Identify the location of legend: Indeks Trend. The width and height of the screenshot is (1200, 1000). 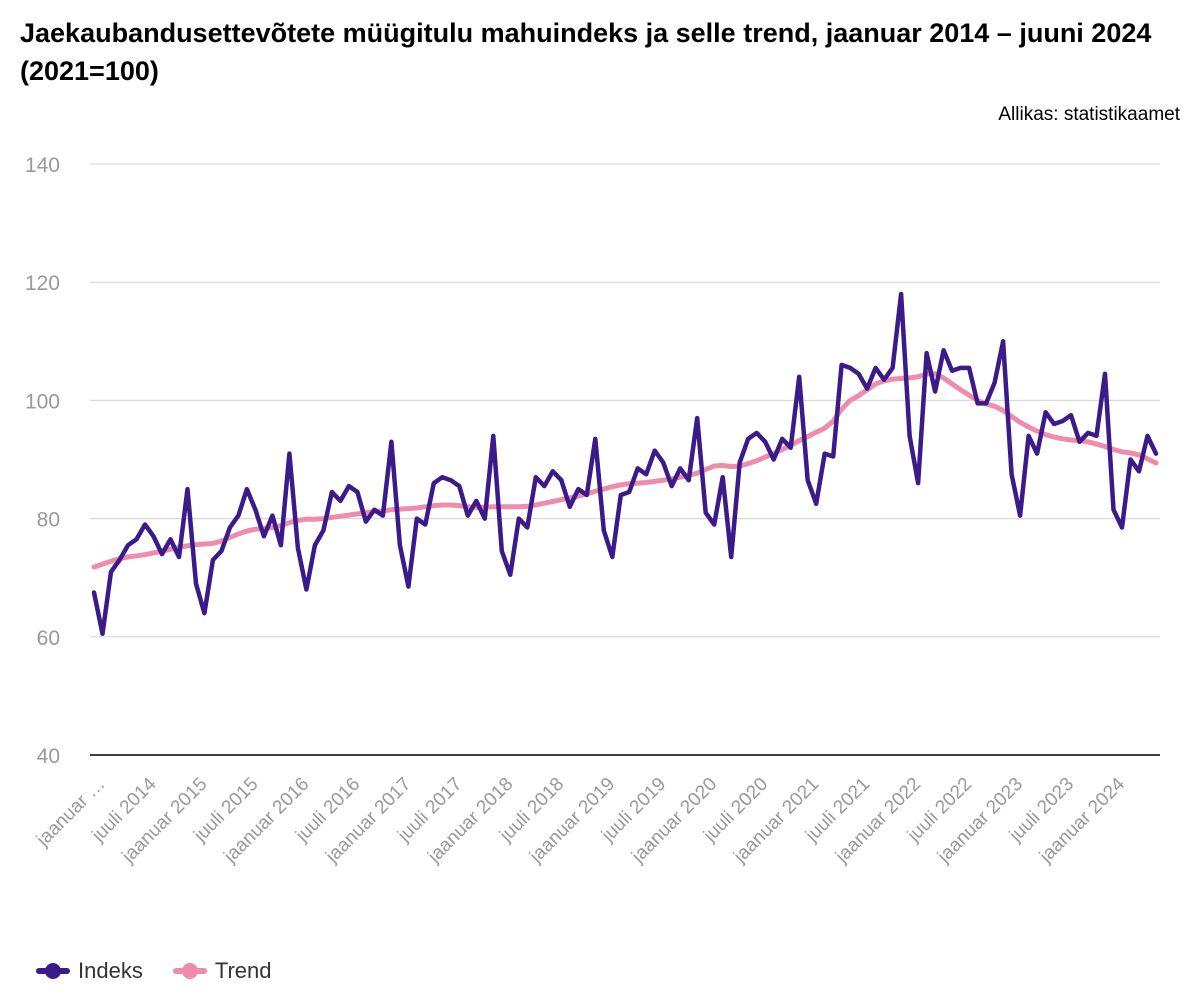
(153, 971).